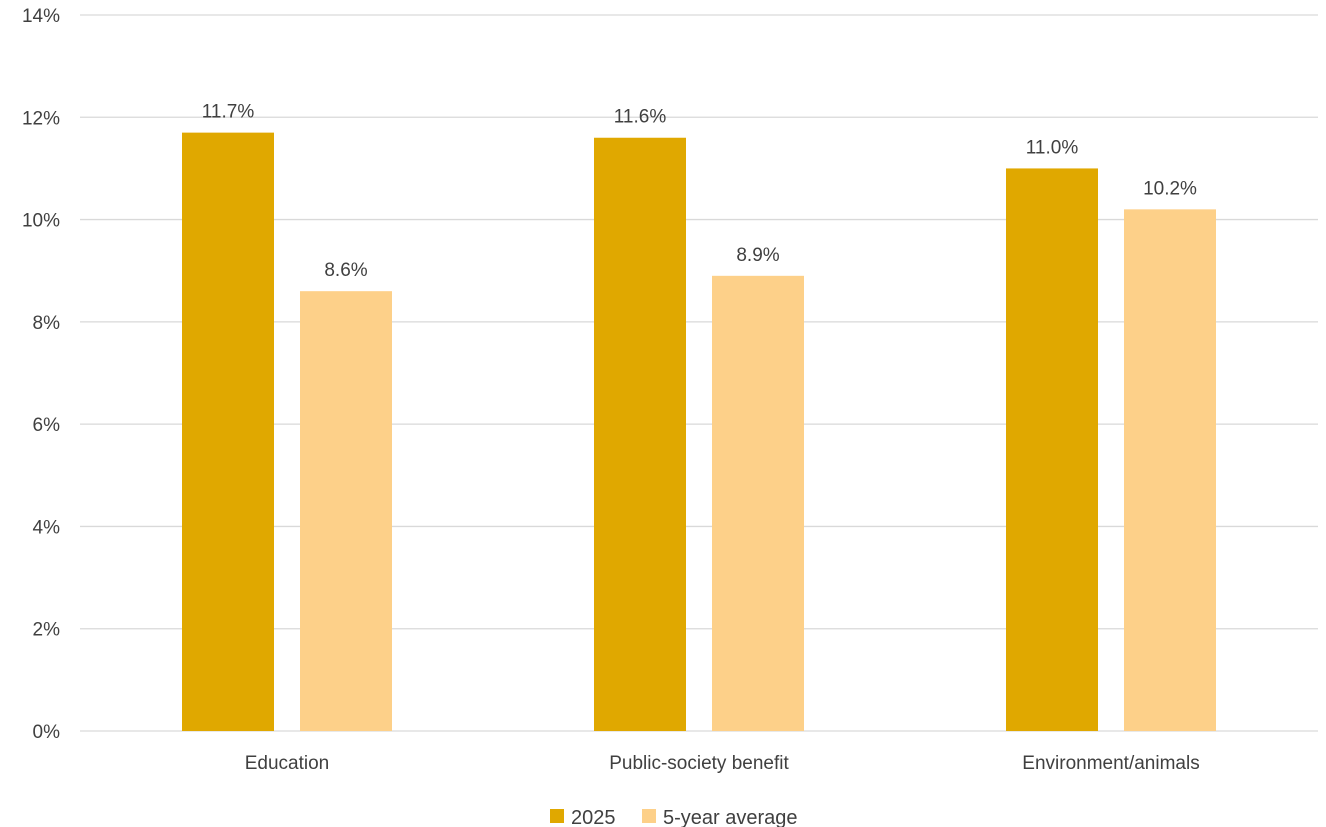 The image size is (1326, 827). What do you see at coordinates (757, 255) in the screenshot?
I see `data-label: 8.9%` at bounding box center [757, 255].